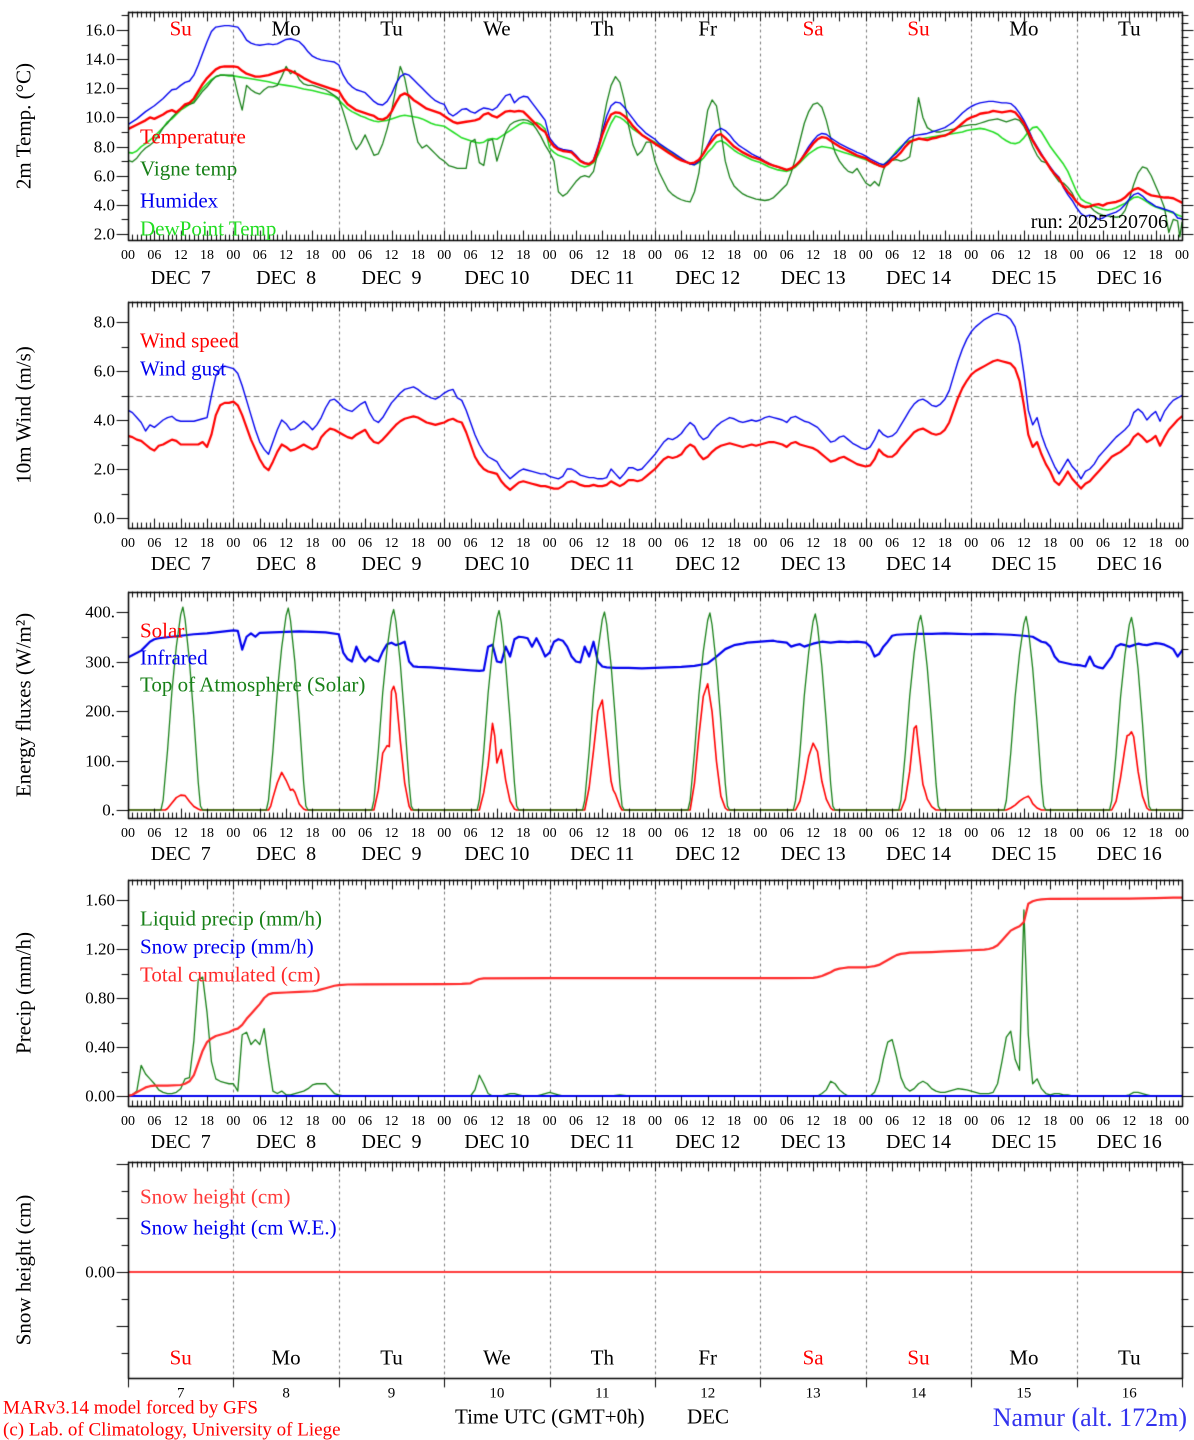 The width and height of the screenshot is (1194, 1440). What do you see at coordinates (497, 1357) in the screenshot?
I see `day-name: We` at bounding box center [497, 1357].